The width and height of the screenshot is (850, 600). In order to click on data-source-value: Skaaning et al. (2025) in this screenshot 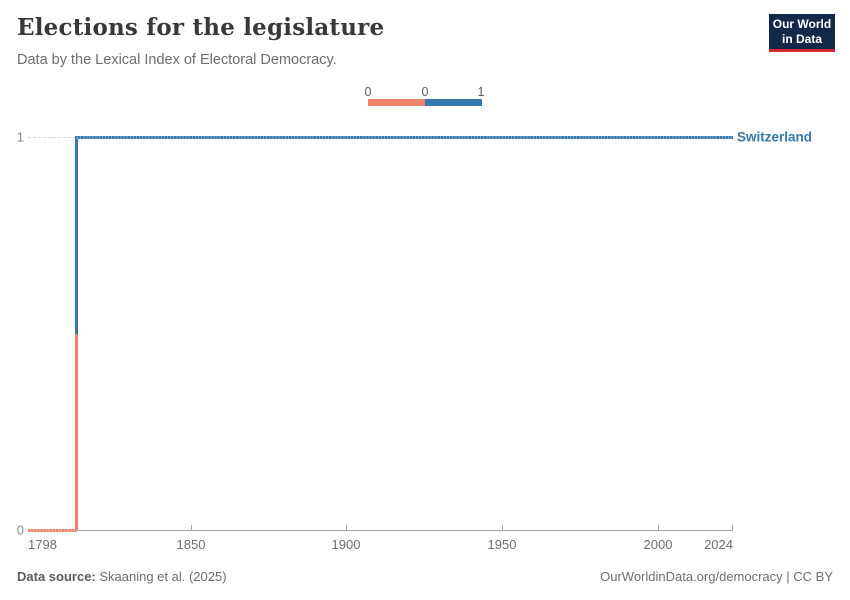, I will do `click(161, 576)`.